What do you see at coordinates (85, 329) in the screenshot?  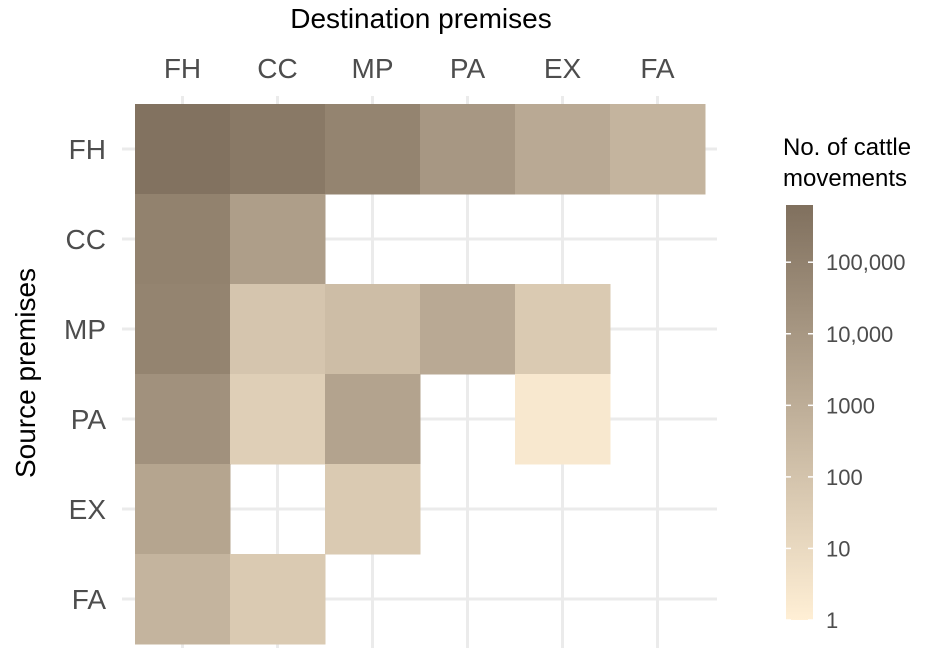 I see `y-tick-label: MP` at bounding box center [85, 329].